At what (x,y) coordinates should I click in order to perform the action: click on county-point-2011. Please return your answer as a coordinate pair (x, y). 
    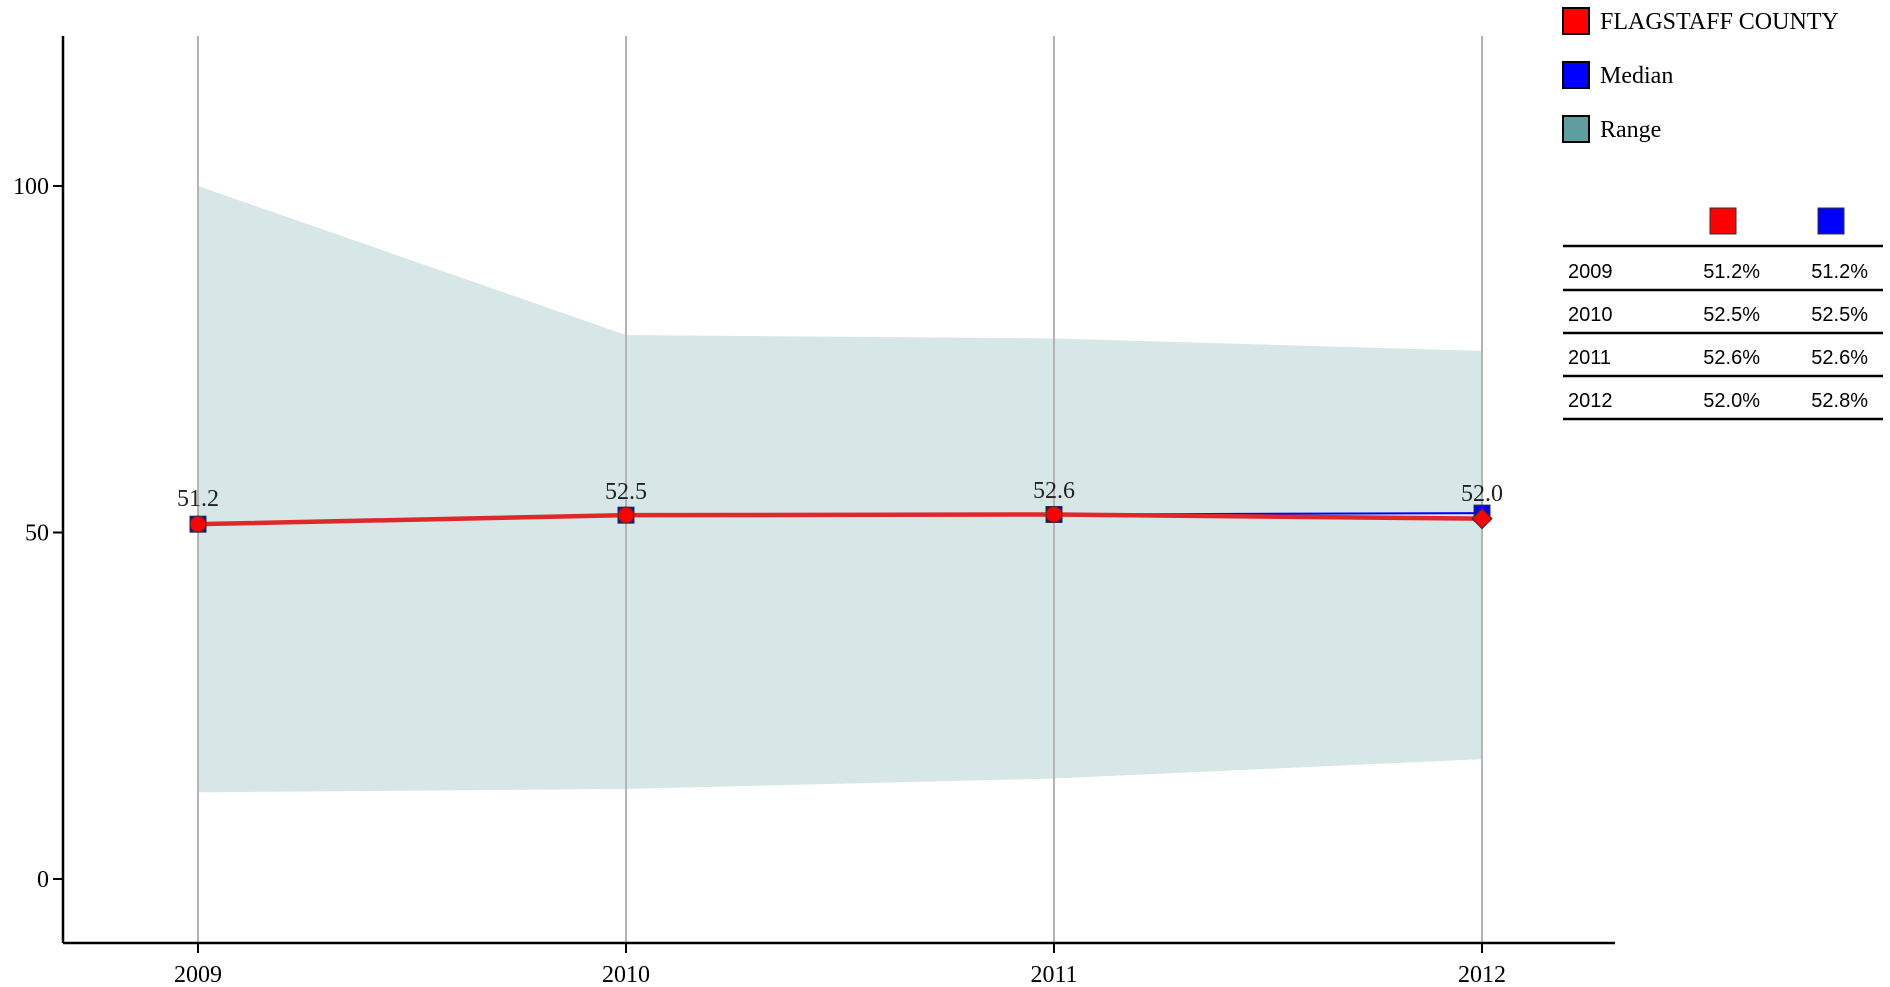
    Looking at the image, I should click on (1054, 514).